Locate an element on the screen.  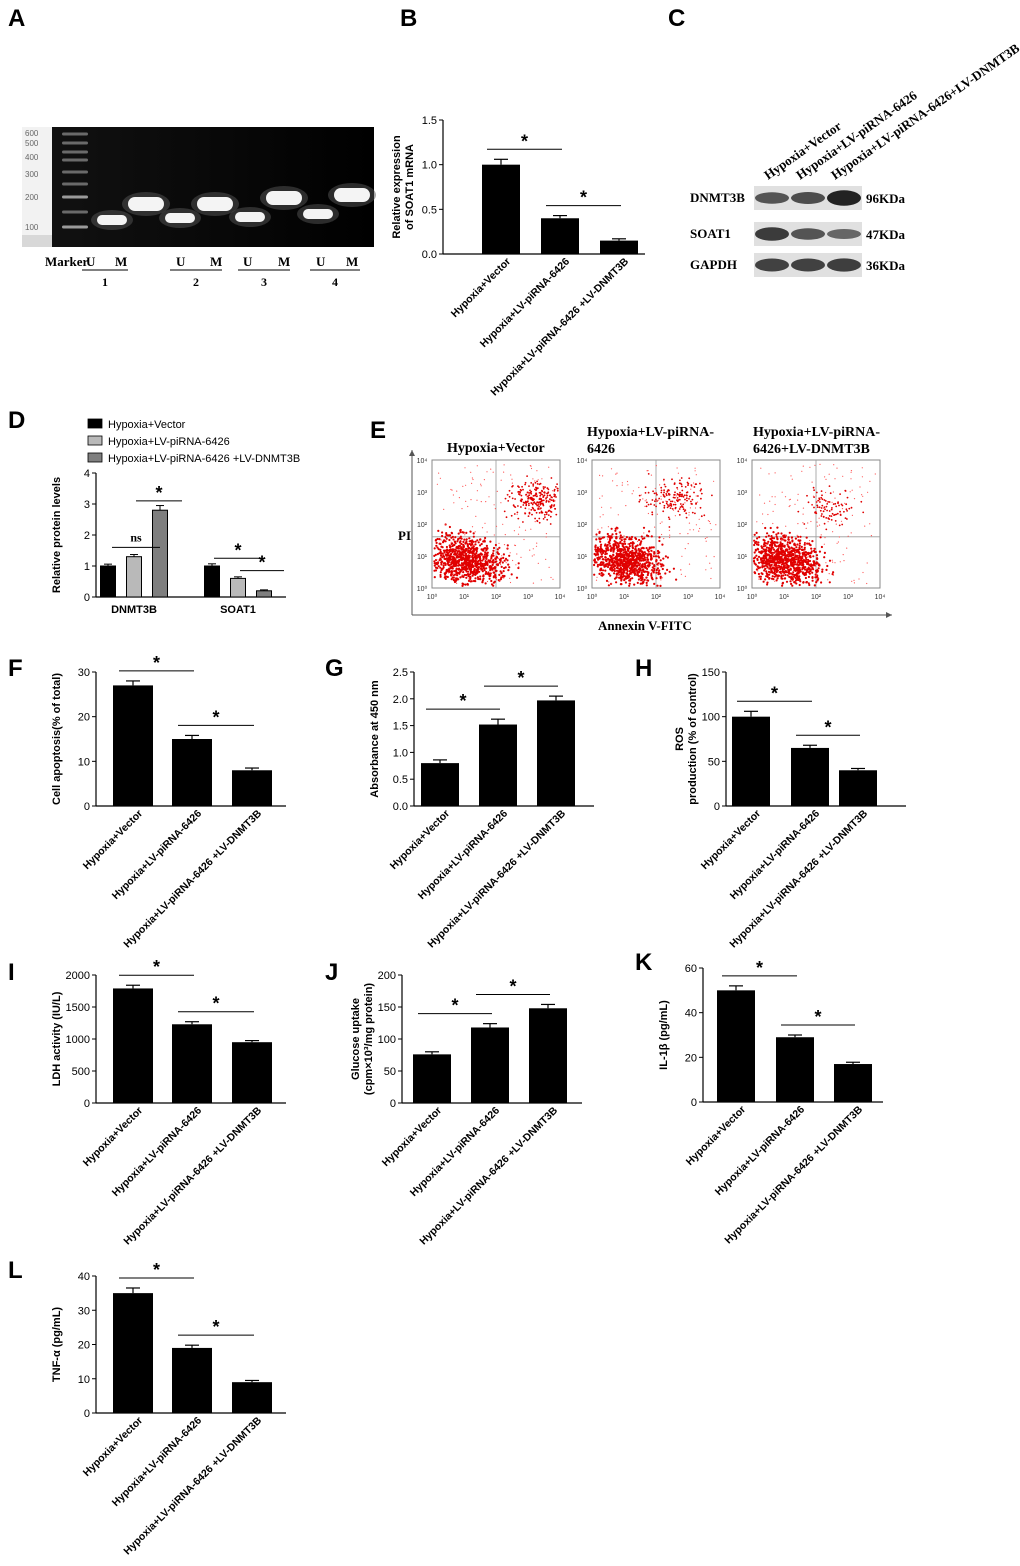
gel-lane-label: U is located at coordinates (91, 261).